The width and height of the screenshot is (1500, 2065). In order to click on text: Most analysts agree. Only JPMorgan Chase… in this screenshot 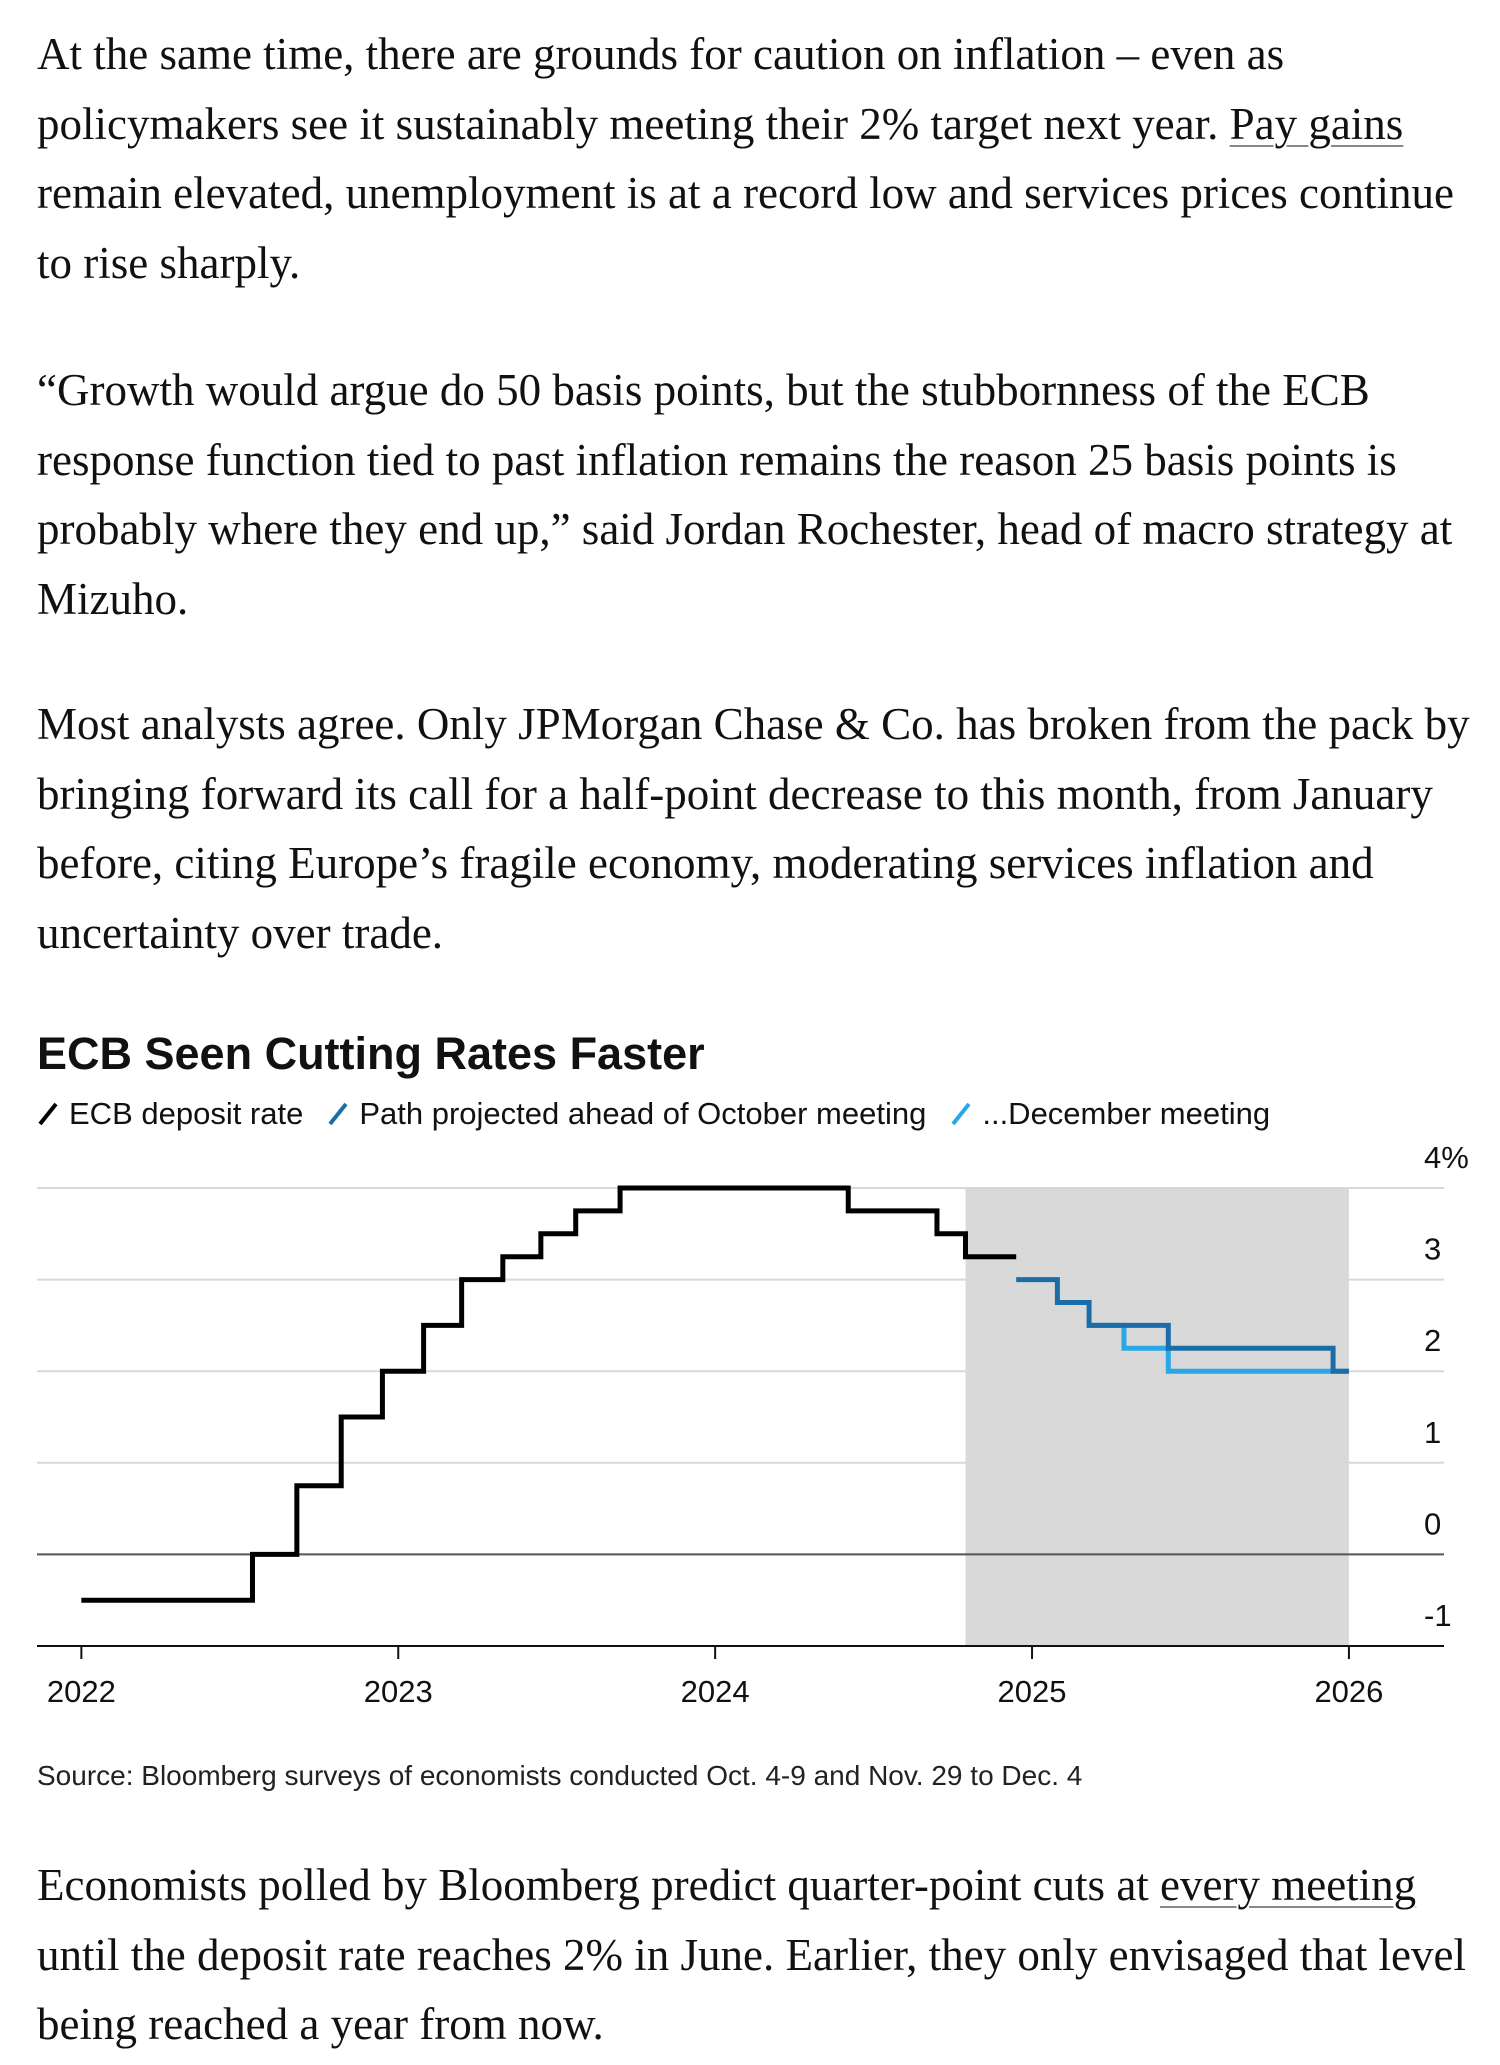, I will do `click(753, 828)`.